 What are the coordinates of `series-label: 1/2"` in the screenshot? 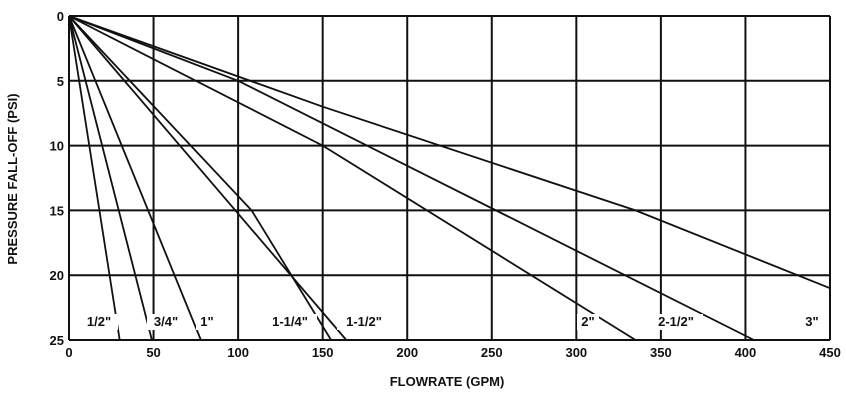 It's located at (99, 321).